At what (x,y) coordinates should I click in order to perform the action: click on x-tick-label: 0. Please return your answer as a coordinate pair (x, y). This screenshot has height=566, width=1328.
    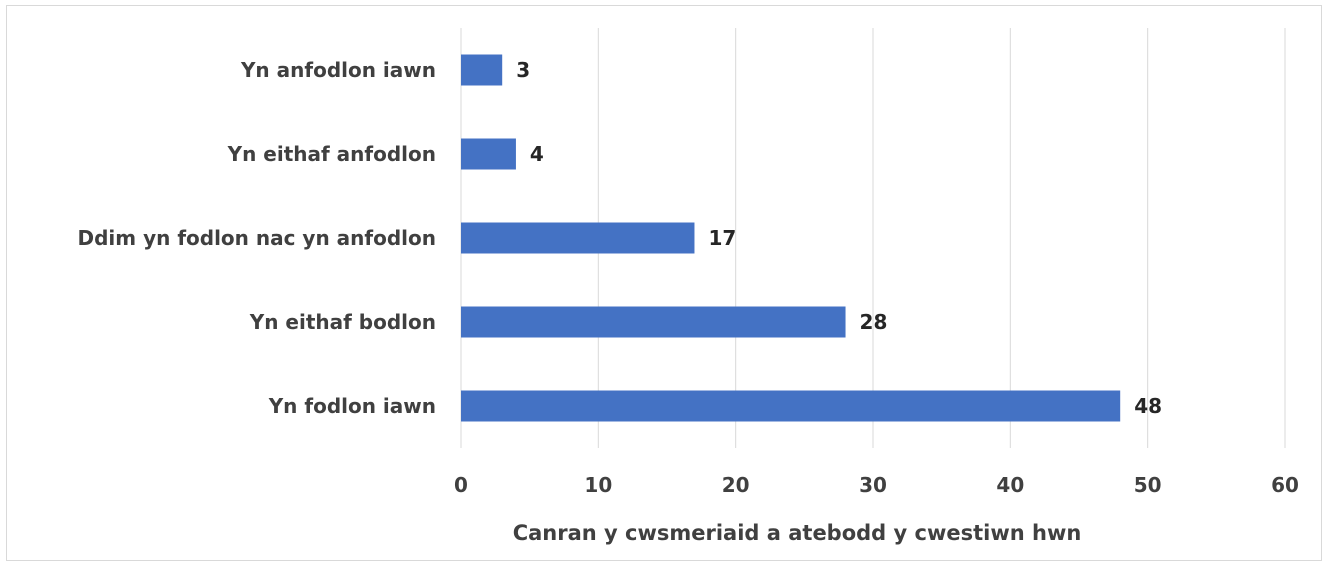
    Looking at the image, I should click on (461, 485).